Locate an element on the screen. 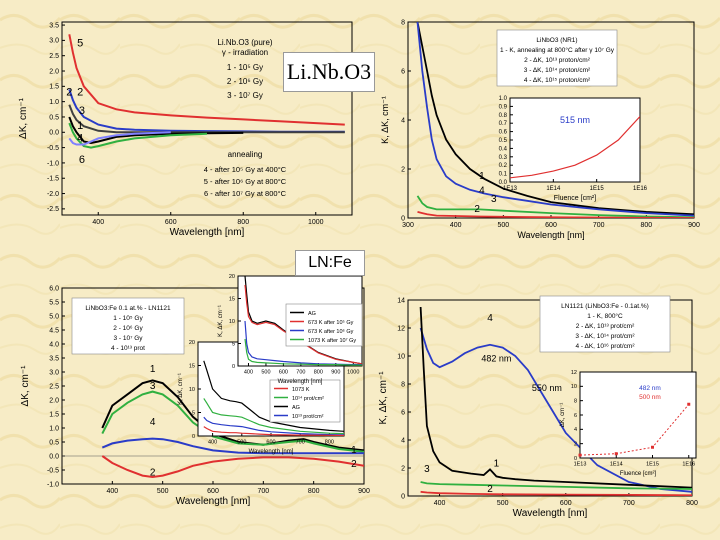 This screenshot has width=720, height=540. chart-c3-legend-line: 3 - 10⁷ Gy is located at coordinates (128, 338).